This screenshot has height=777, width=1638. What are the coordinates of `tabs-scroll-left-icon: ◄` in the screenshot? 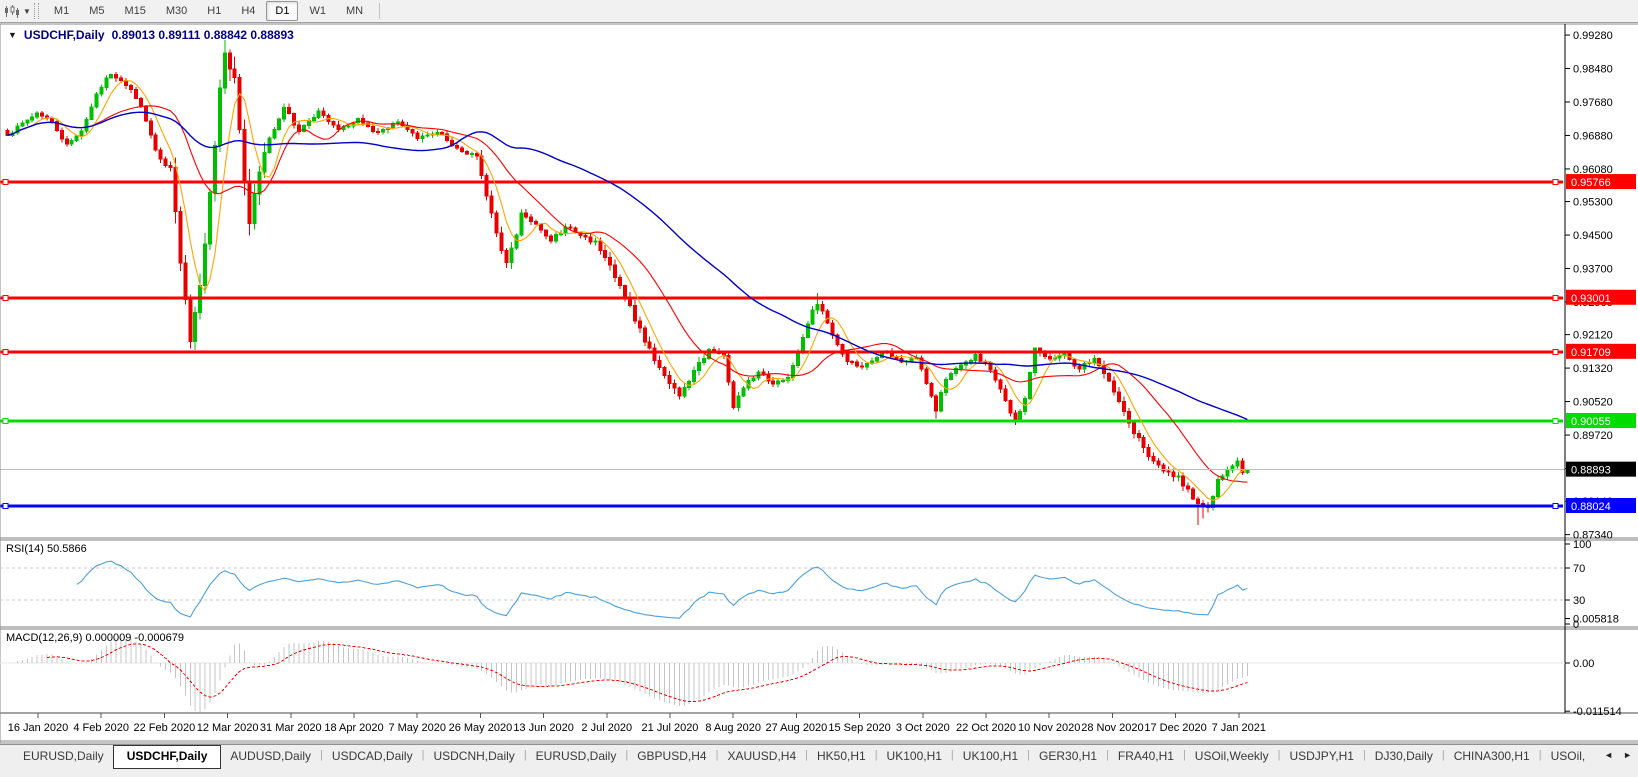 It's located at (1609, 755).